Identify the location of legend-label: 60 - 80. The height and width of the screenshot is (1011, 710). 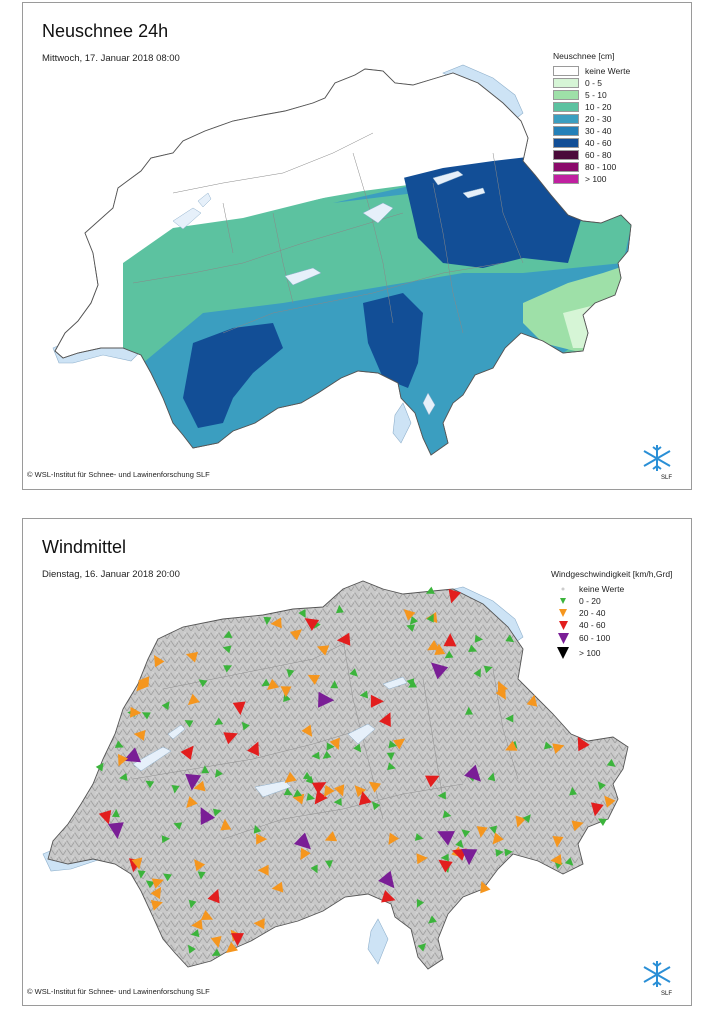
(598, 155).